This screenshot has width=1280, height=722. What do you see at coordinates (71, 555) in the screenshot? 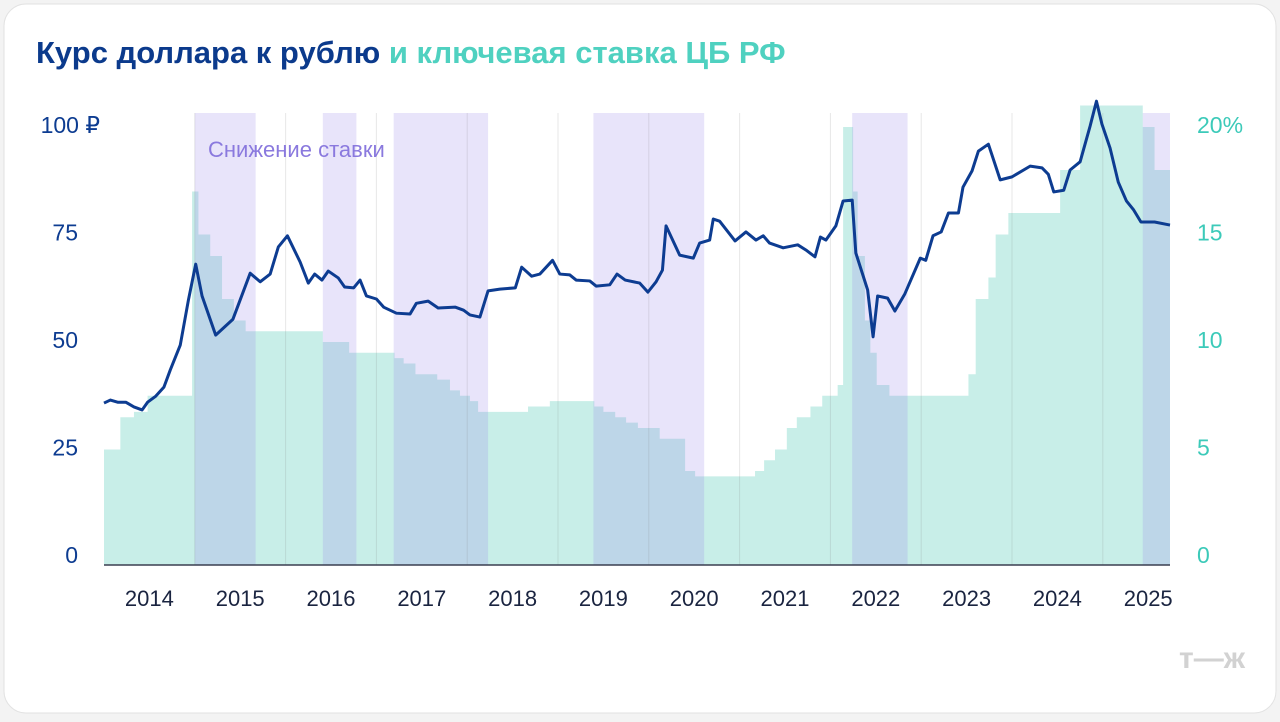
I see `y-tick-label: 0` at bounding box center [71, 555].